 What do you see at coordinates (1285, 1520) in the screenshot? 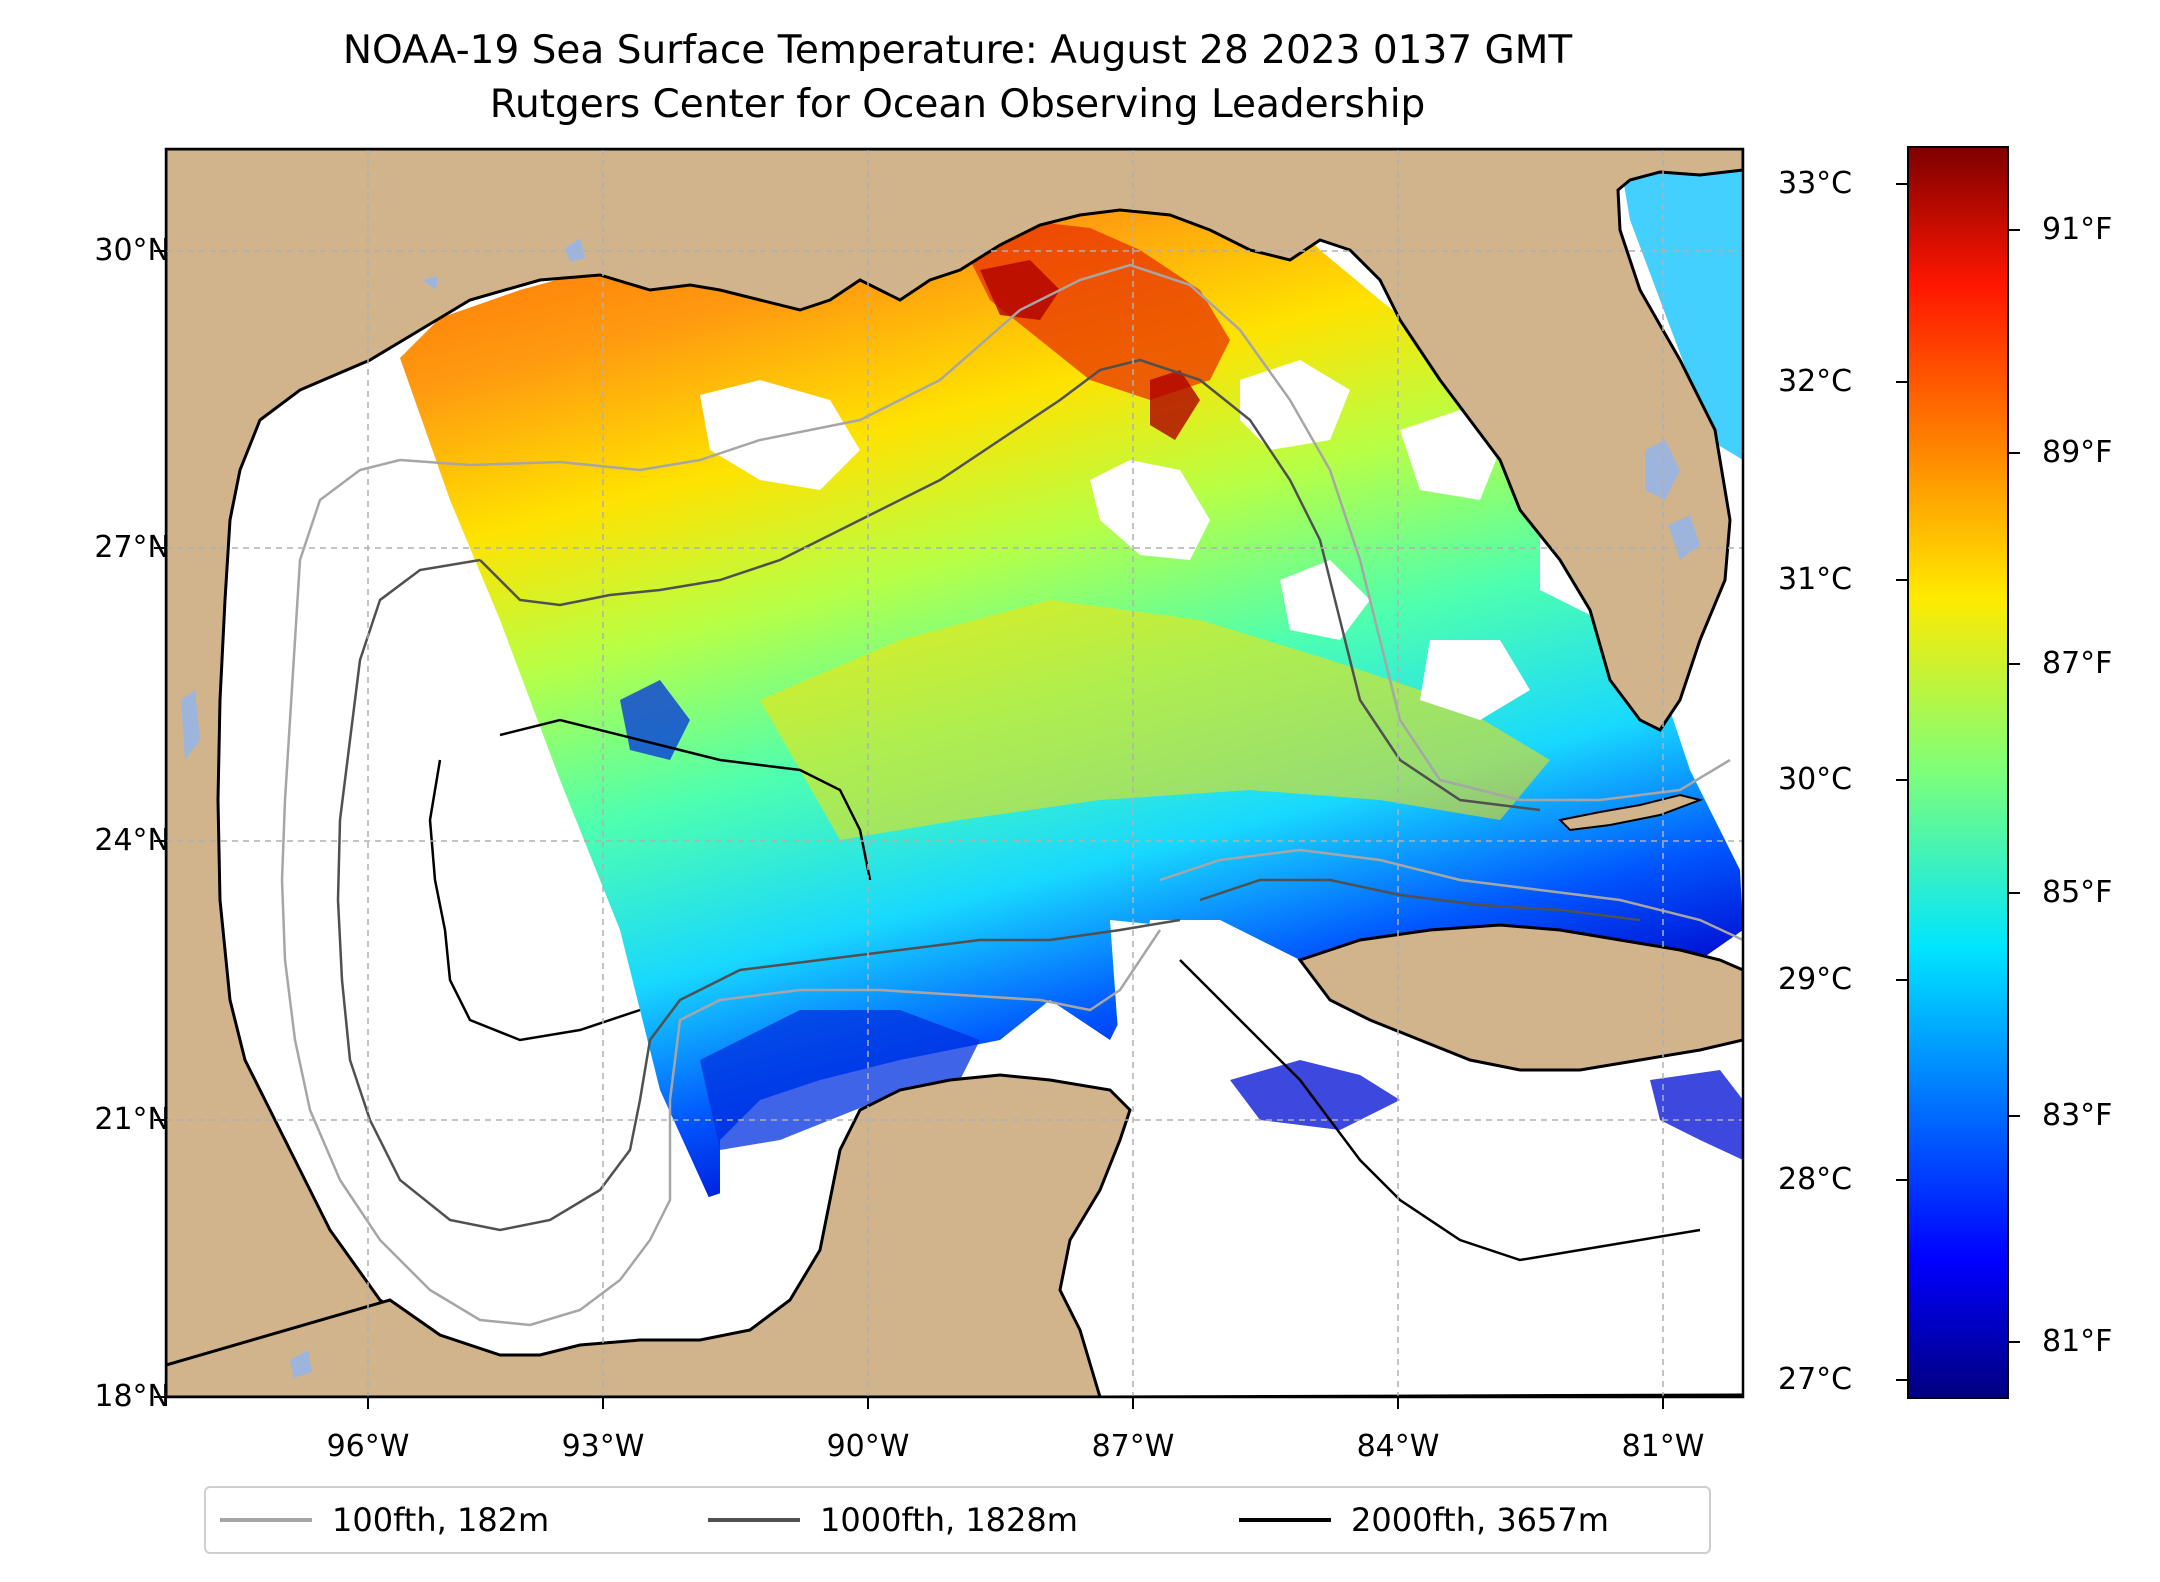
I see `legend-swatch-2000fth` at bounding box center [1285, 1520].